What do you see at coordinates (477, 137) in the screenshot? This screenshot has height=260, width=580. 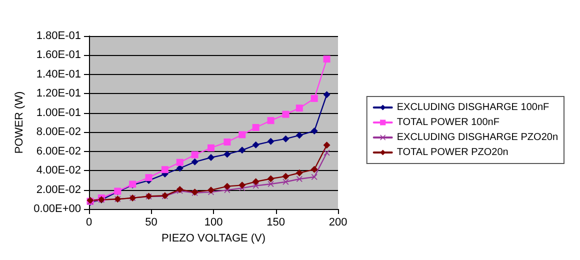 I see `legend-label: EXCLUDING DISGHARGE PZO20n` at bounding box center [477, 137].